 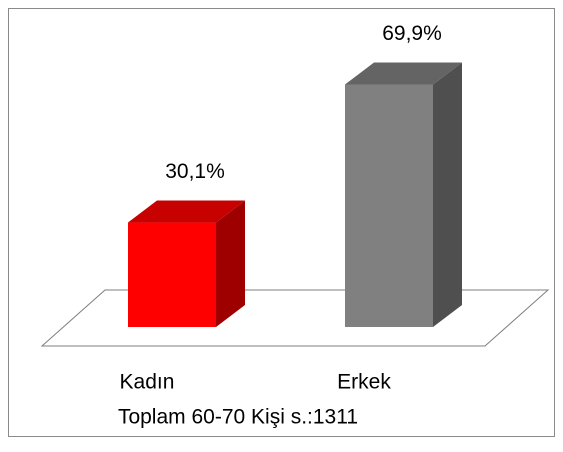 What do you see at coordinates (147, 382) in the screenshot?
I see `x-tick-label: Kadın` at bounding box center [147, 382].